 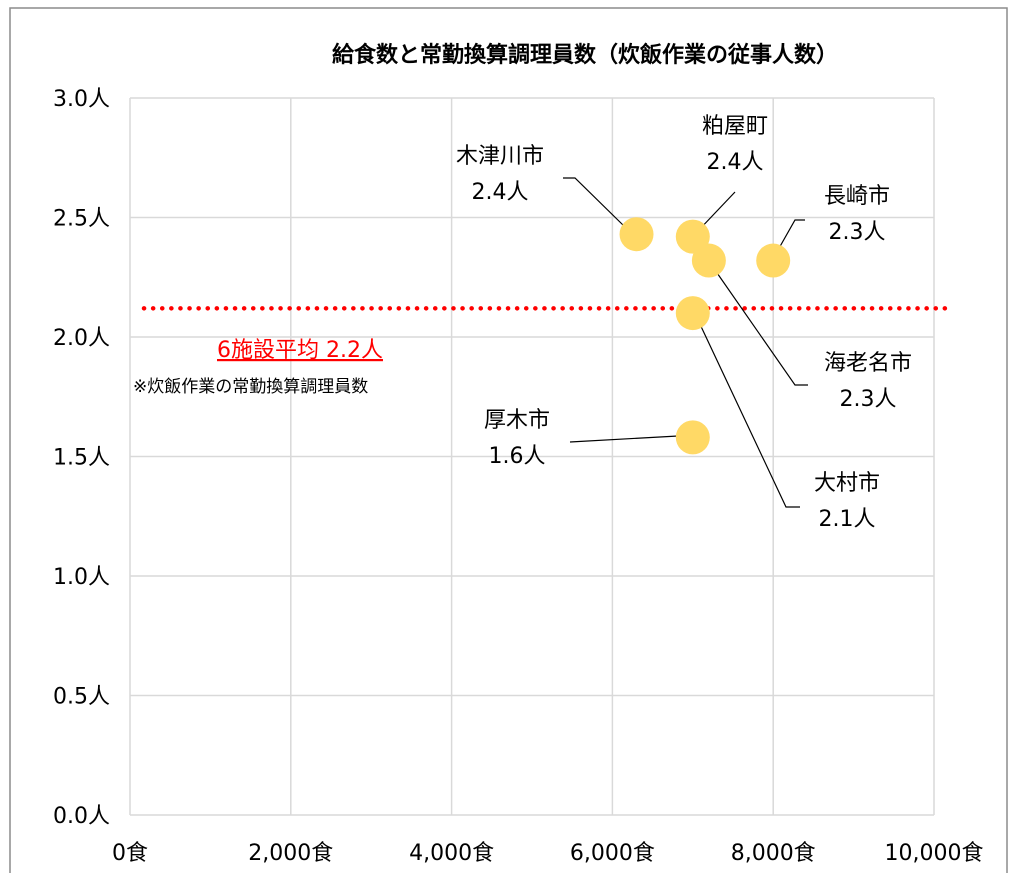 What do you see at coordinates (250, 387) in the screenshot?
I see `average-note: ※炊飯作業の常勤換算調理員数` at bounding box center [250, 387].